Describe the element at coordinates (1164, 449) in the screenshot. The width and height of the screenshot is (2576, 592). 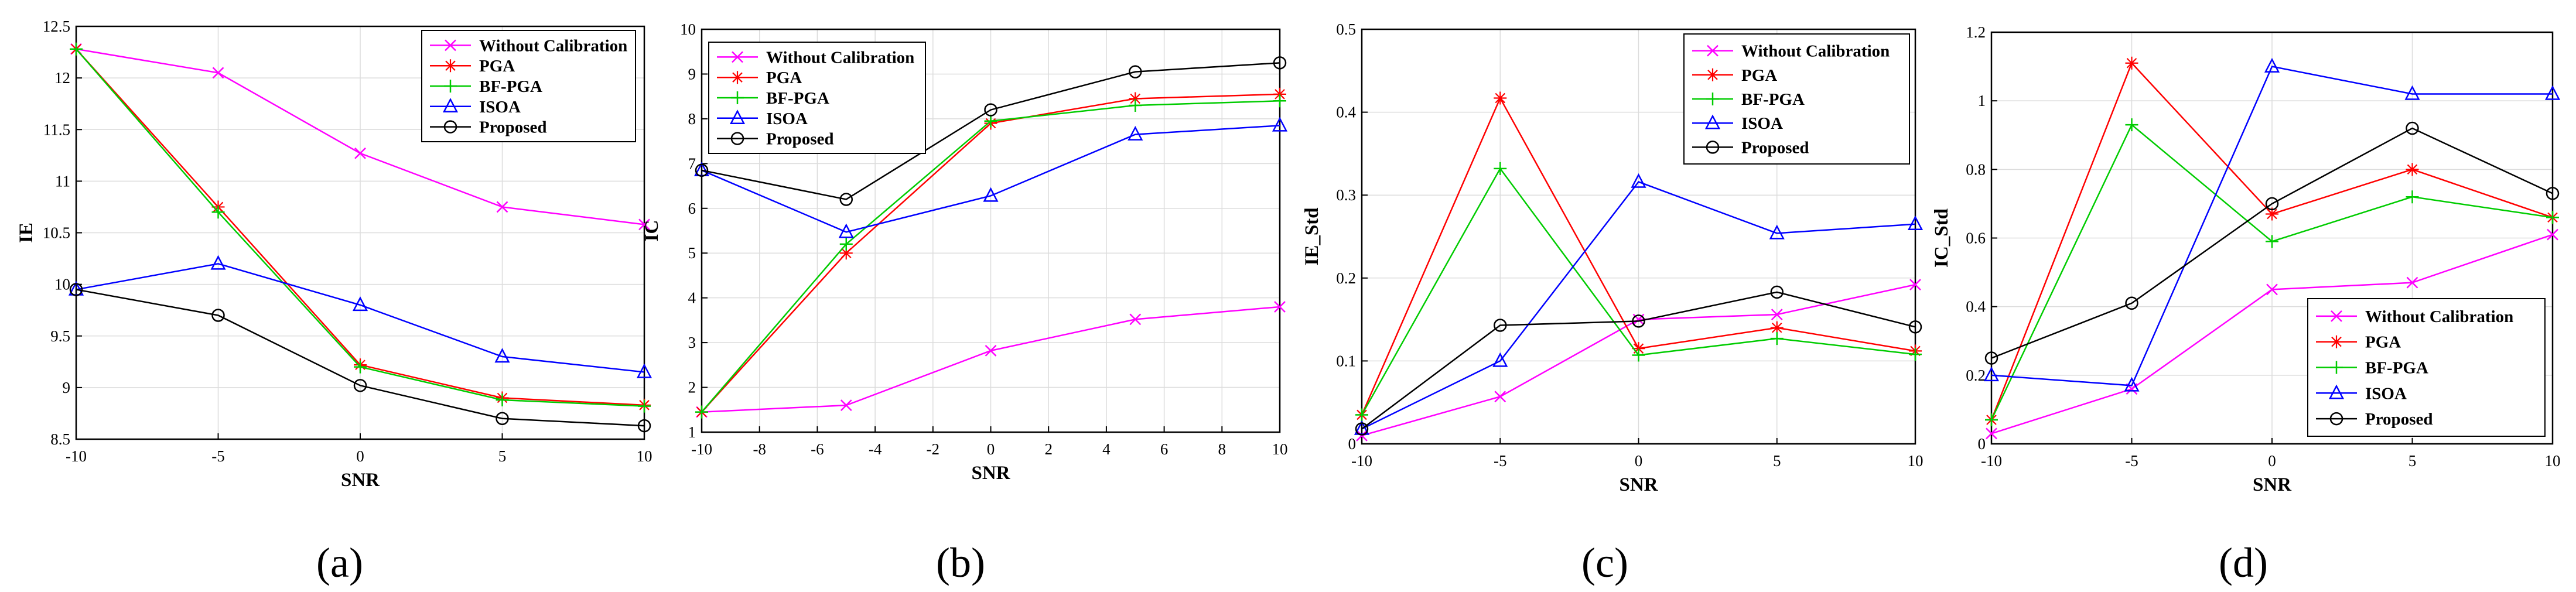
I see `x-tick-label: 6` at that location.